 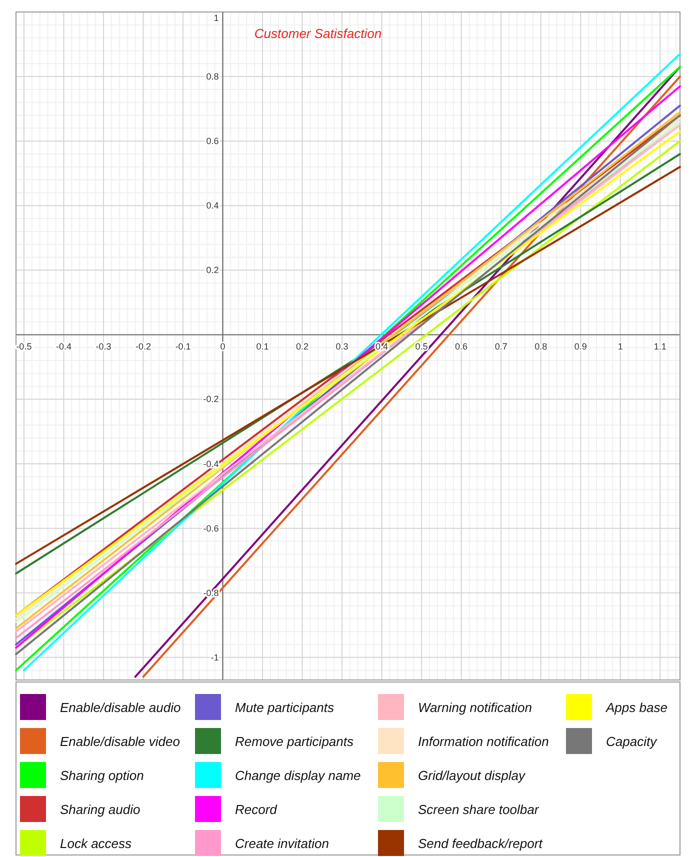 What do you see at coordinates (483, 741) in the screenshot?
I see `legend-label: Information notification` at bounding box center [483, 741].